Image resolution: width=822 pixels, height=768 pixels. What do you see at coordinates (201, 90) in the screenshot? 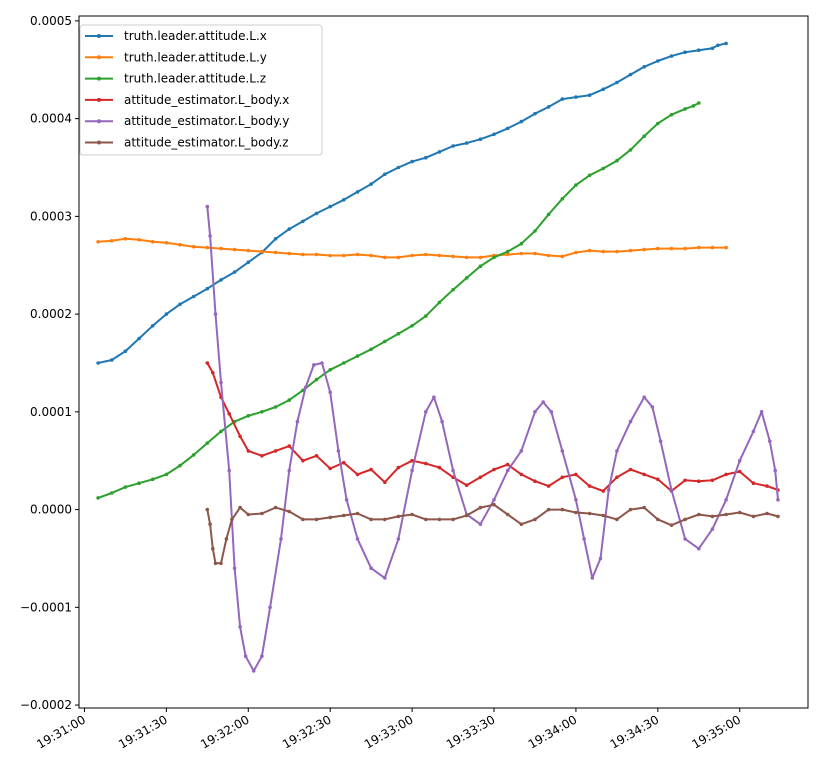
I see `legend-box` at bounding box center [201, 90].